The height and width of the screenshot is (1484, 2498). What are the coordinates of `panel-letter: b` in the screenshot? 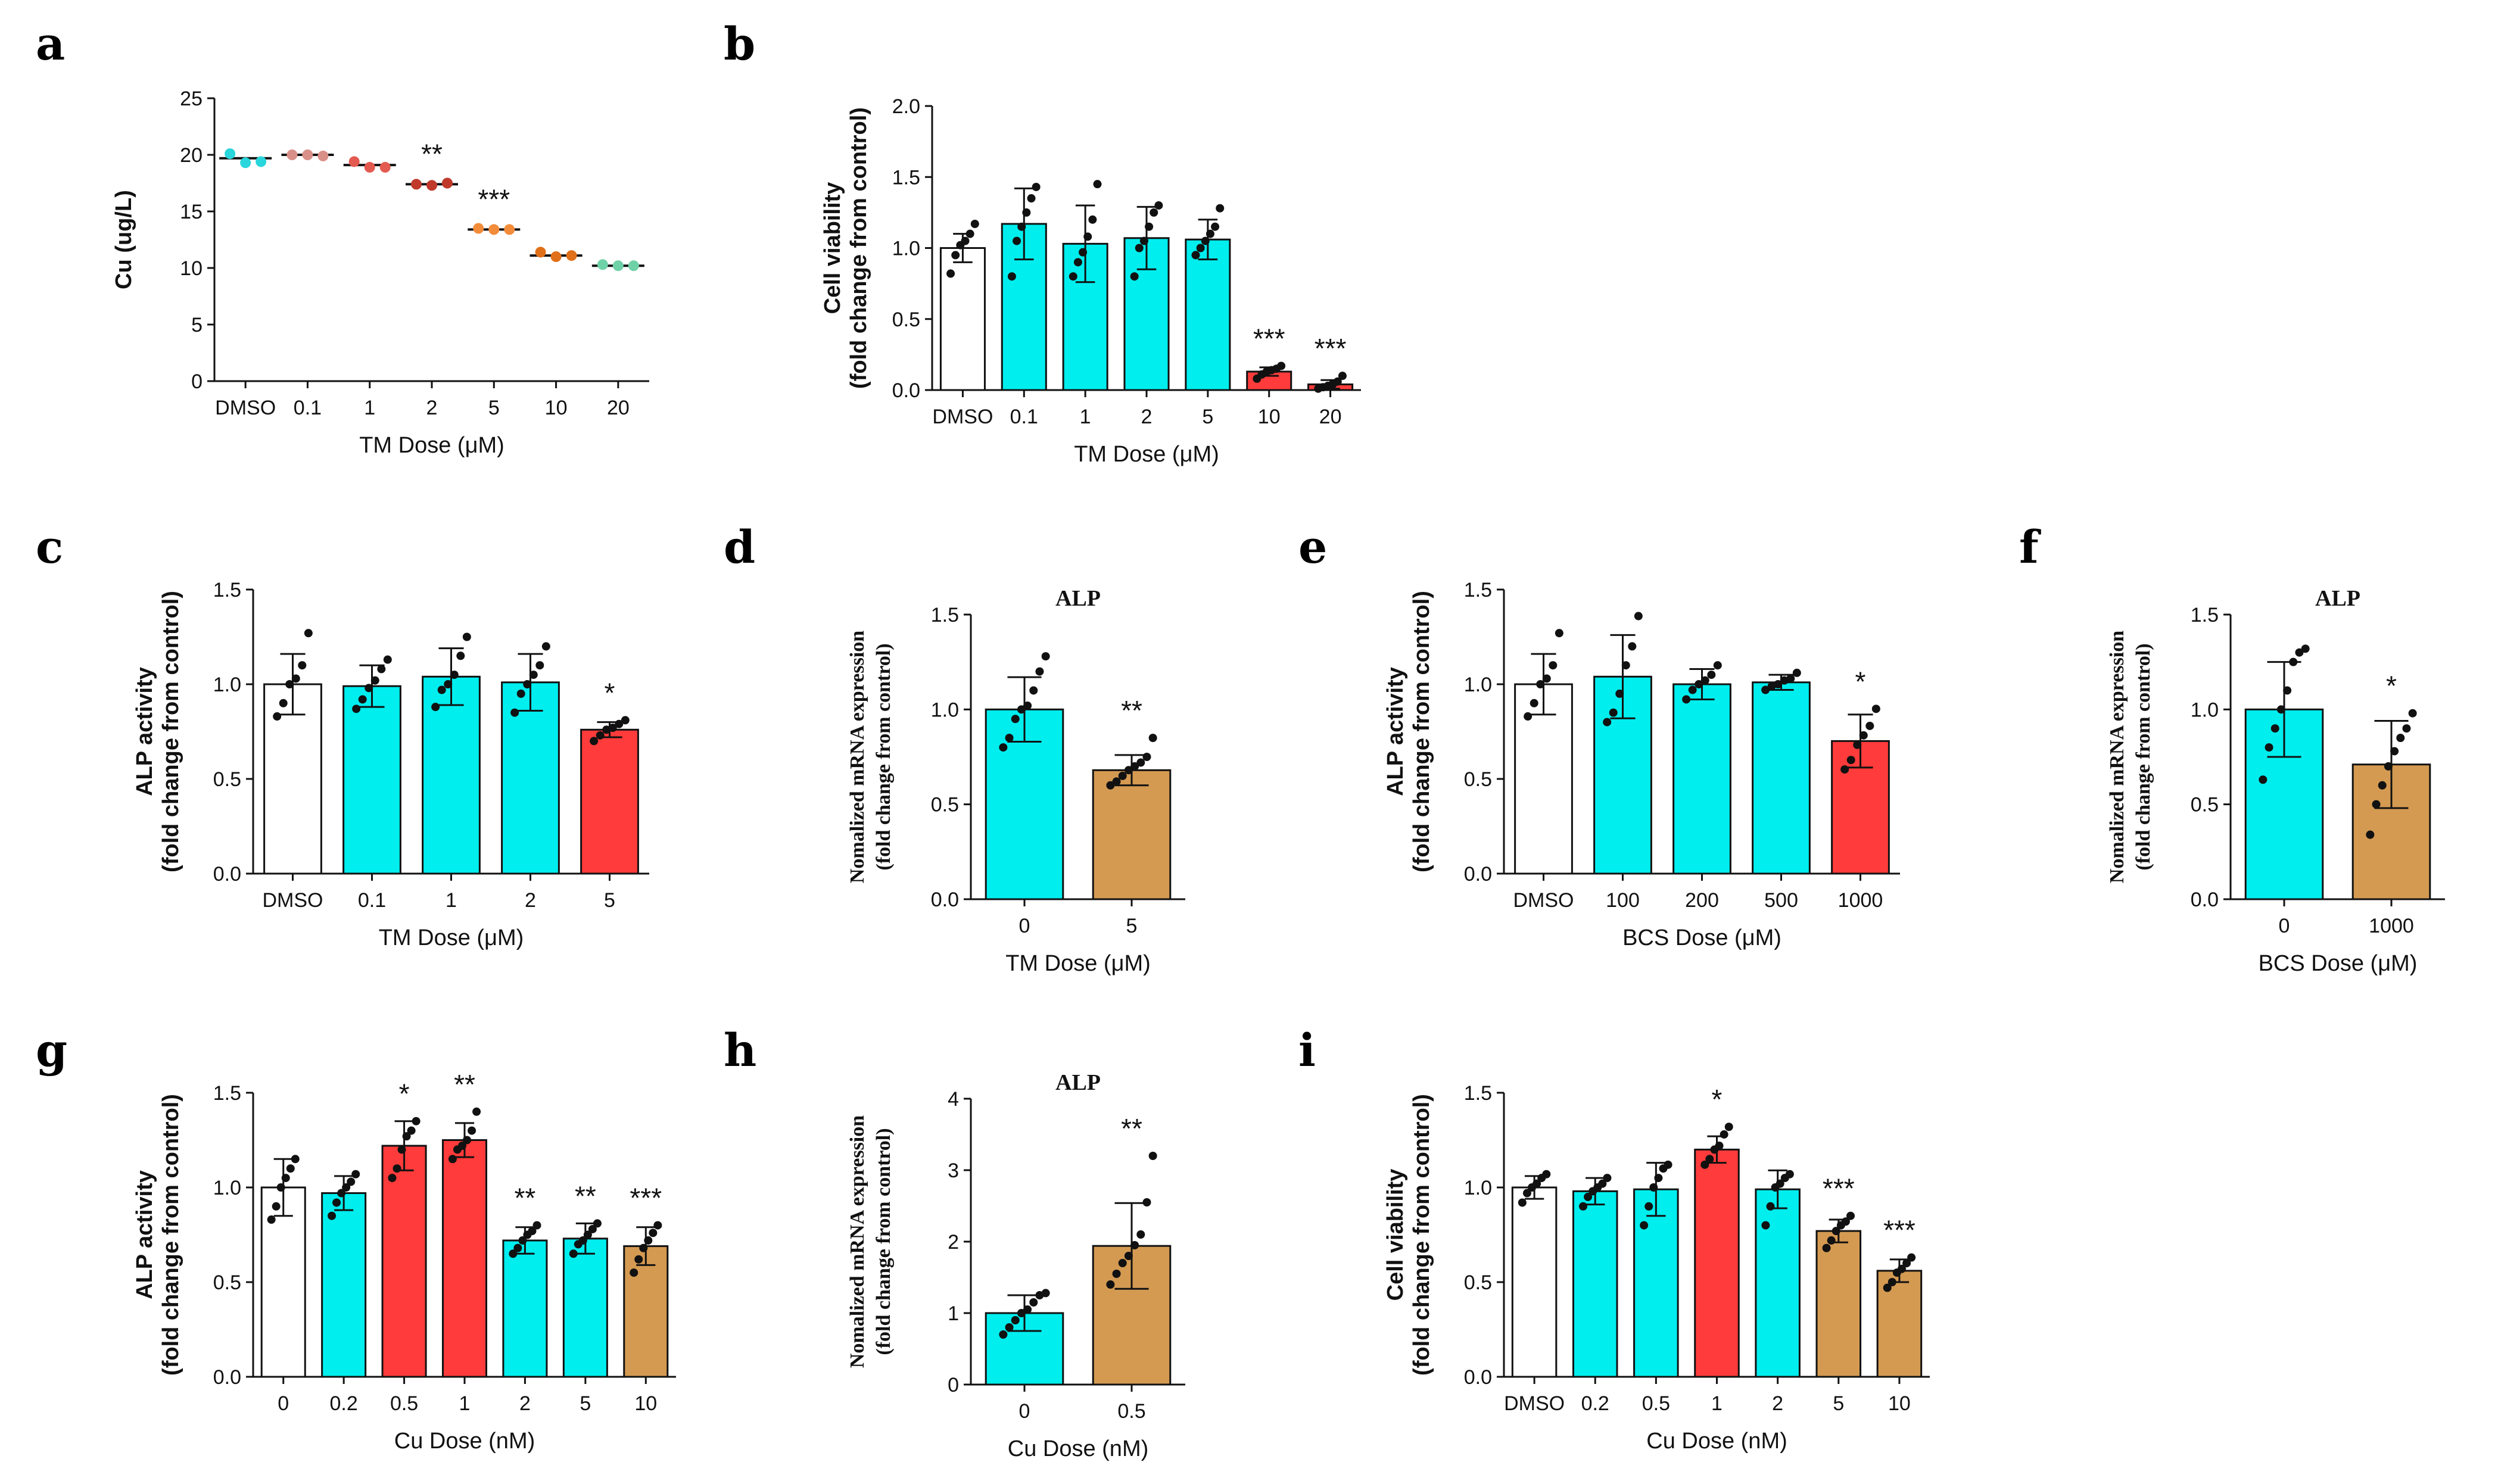 It's located at (739, 43).